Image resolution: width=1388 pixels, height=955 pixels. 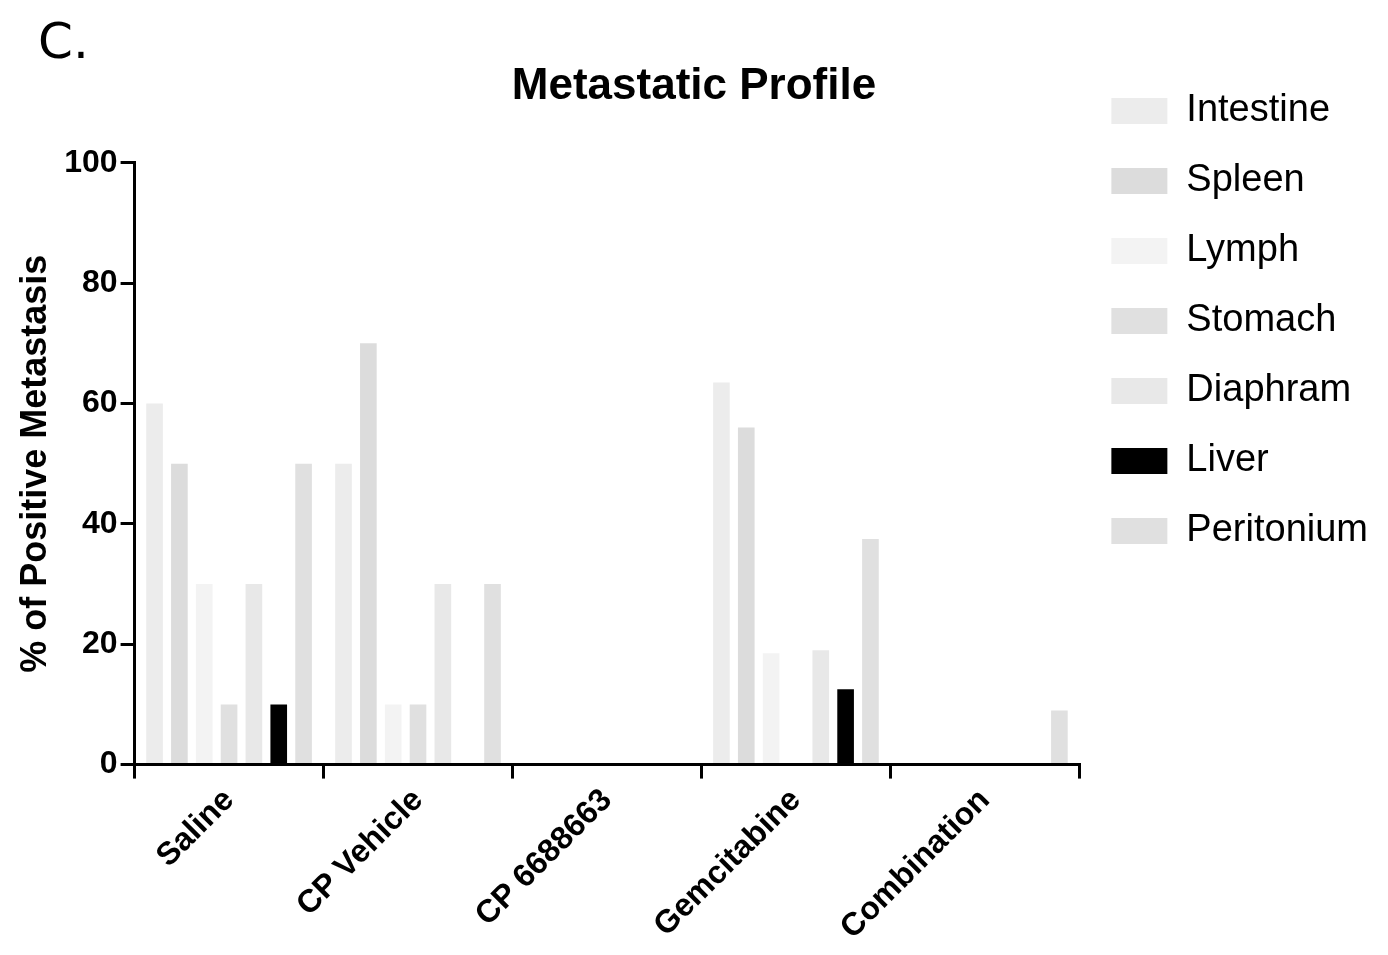 I want to click on y-tick-label: 20, so click(x=100, y=642).